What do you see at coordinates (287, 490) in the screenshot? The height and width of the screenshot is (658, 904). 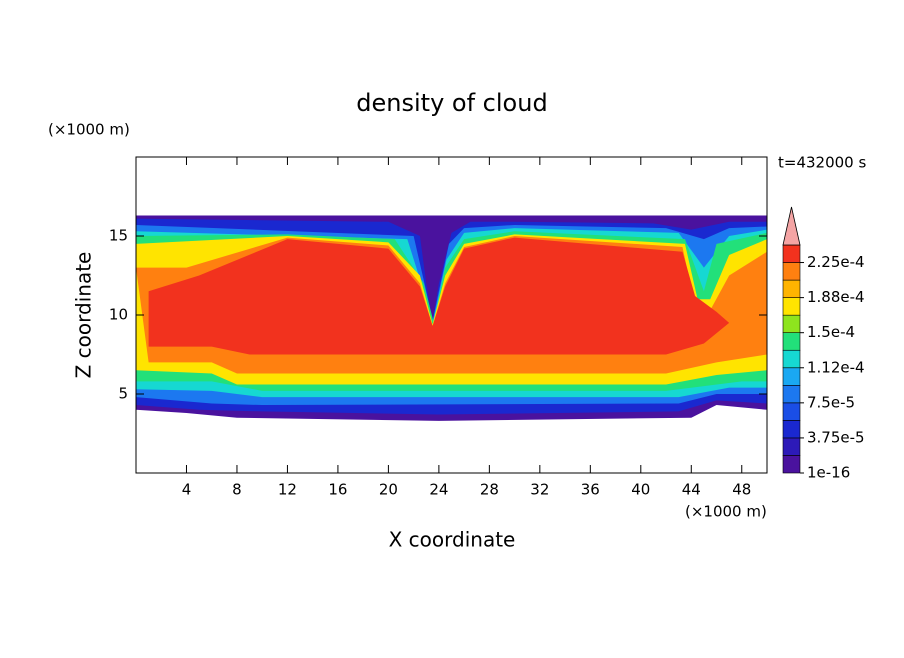 I see `x-tick-label: 12` at bounding box center [287, 490].